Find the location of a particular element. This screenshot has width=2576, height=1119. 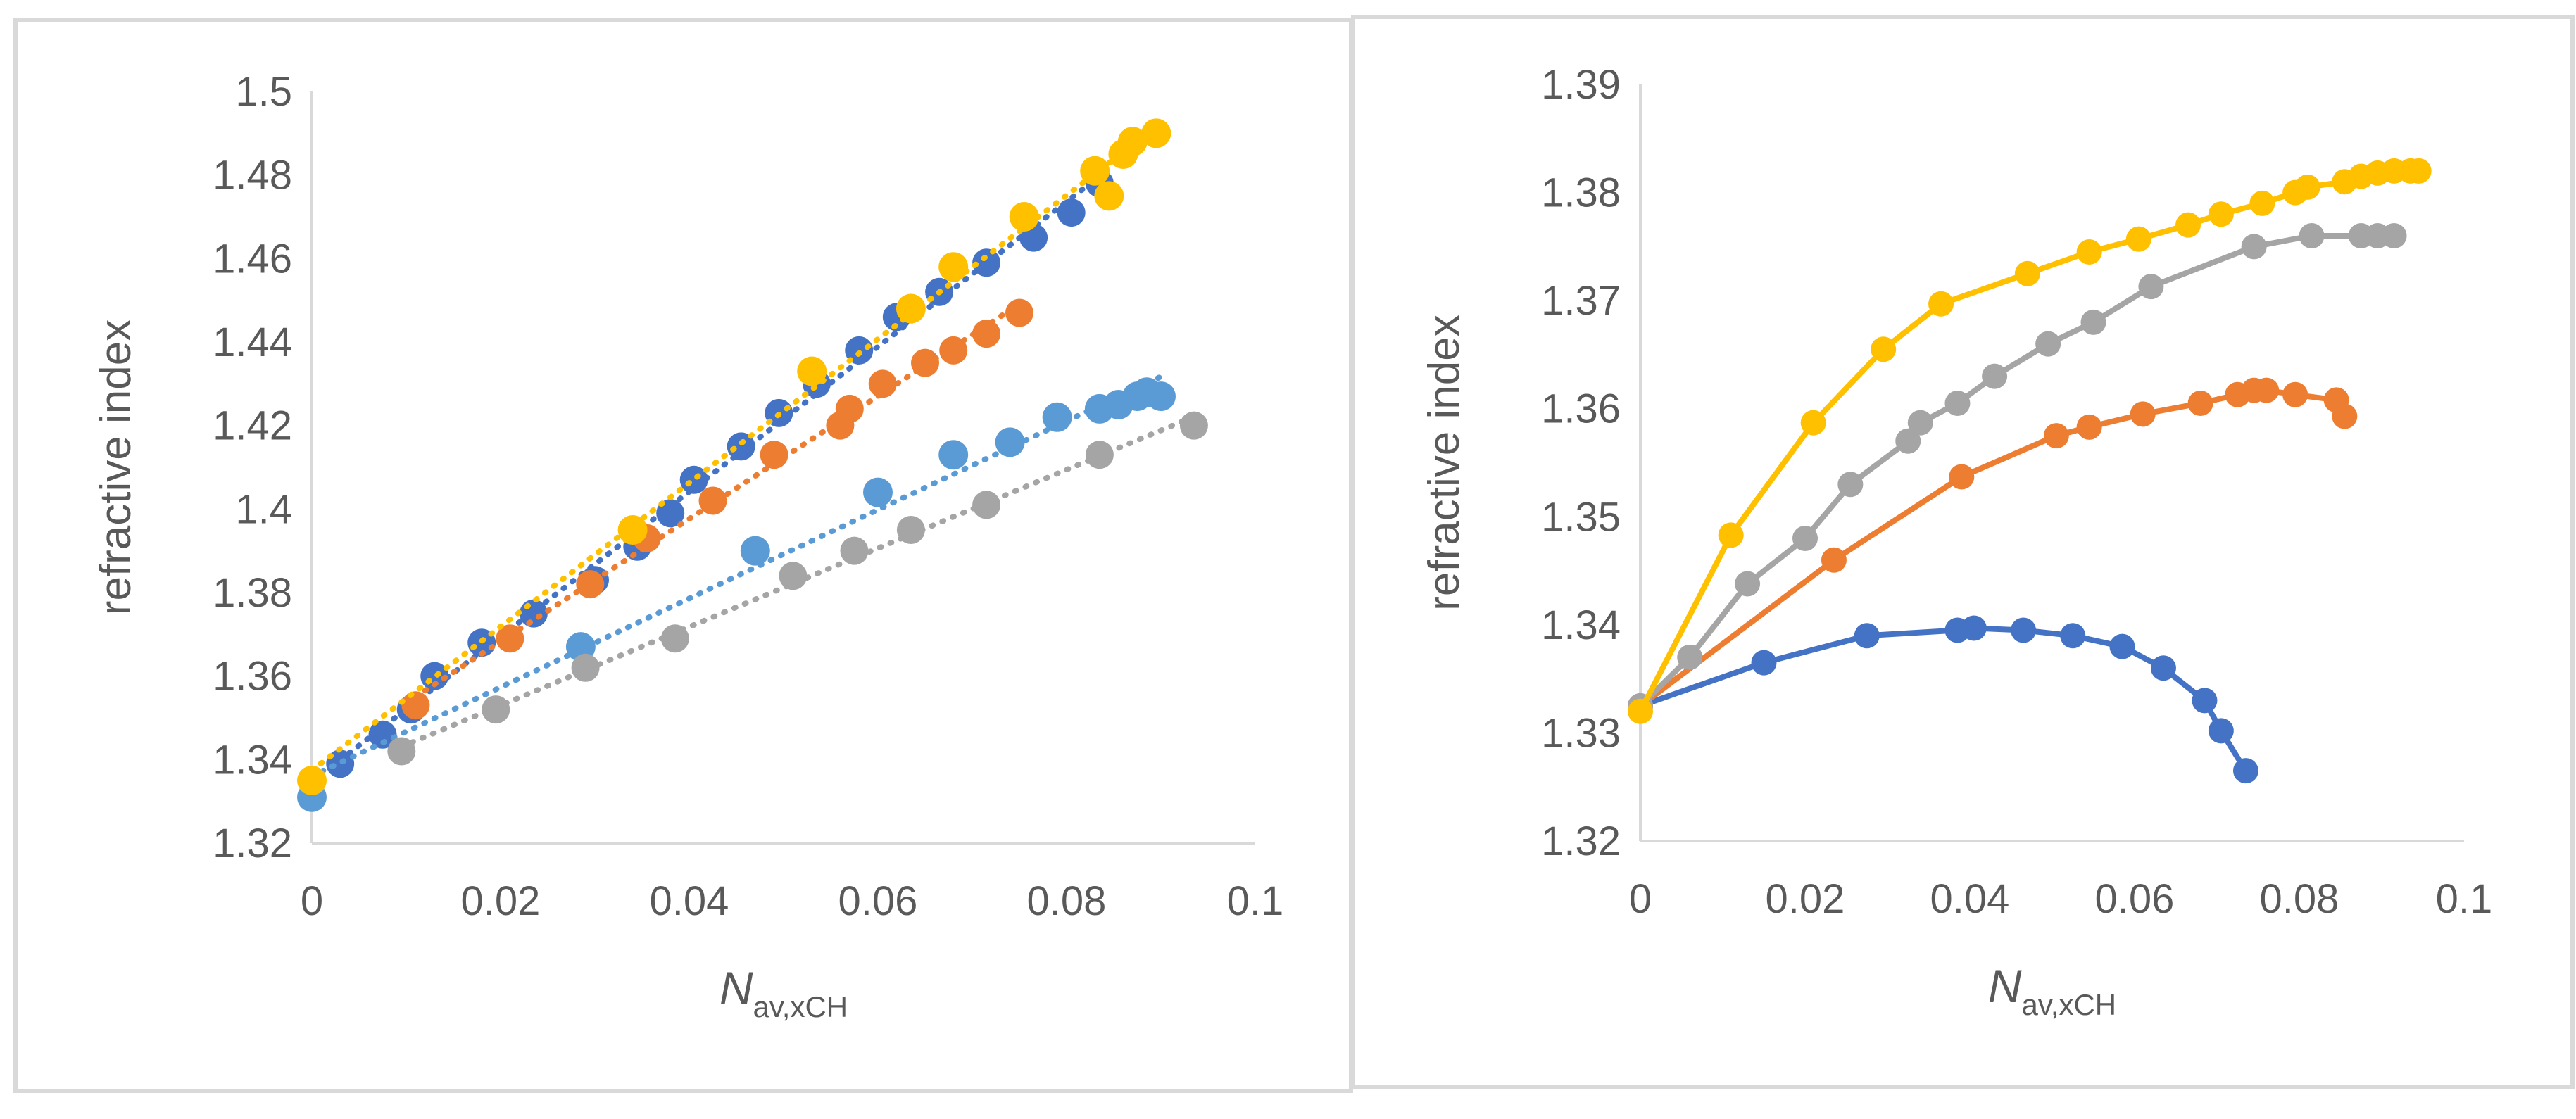

right-x-tick-label: 0.06 is located at coordinates (2135, 899).